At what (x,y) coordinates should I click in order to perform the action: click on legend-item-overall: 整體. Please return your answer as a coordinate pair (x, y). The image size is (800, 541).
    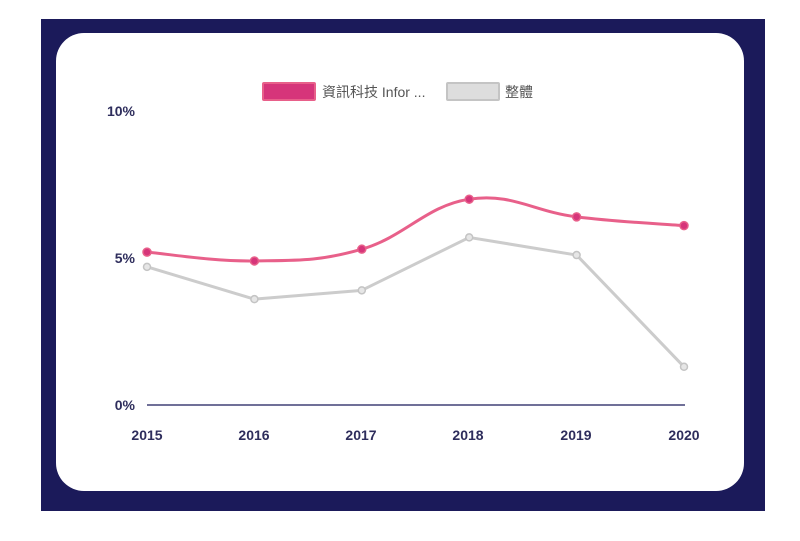
    Looking at the image, I should click on (489, 91).